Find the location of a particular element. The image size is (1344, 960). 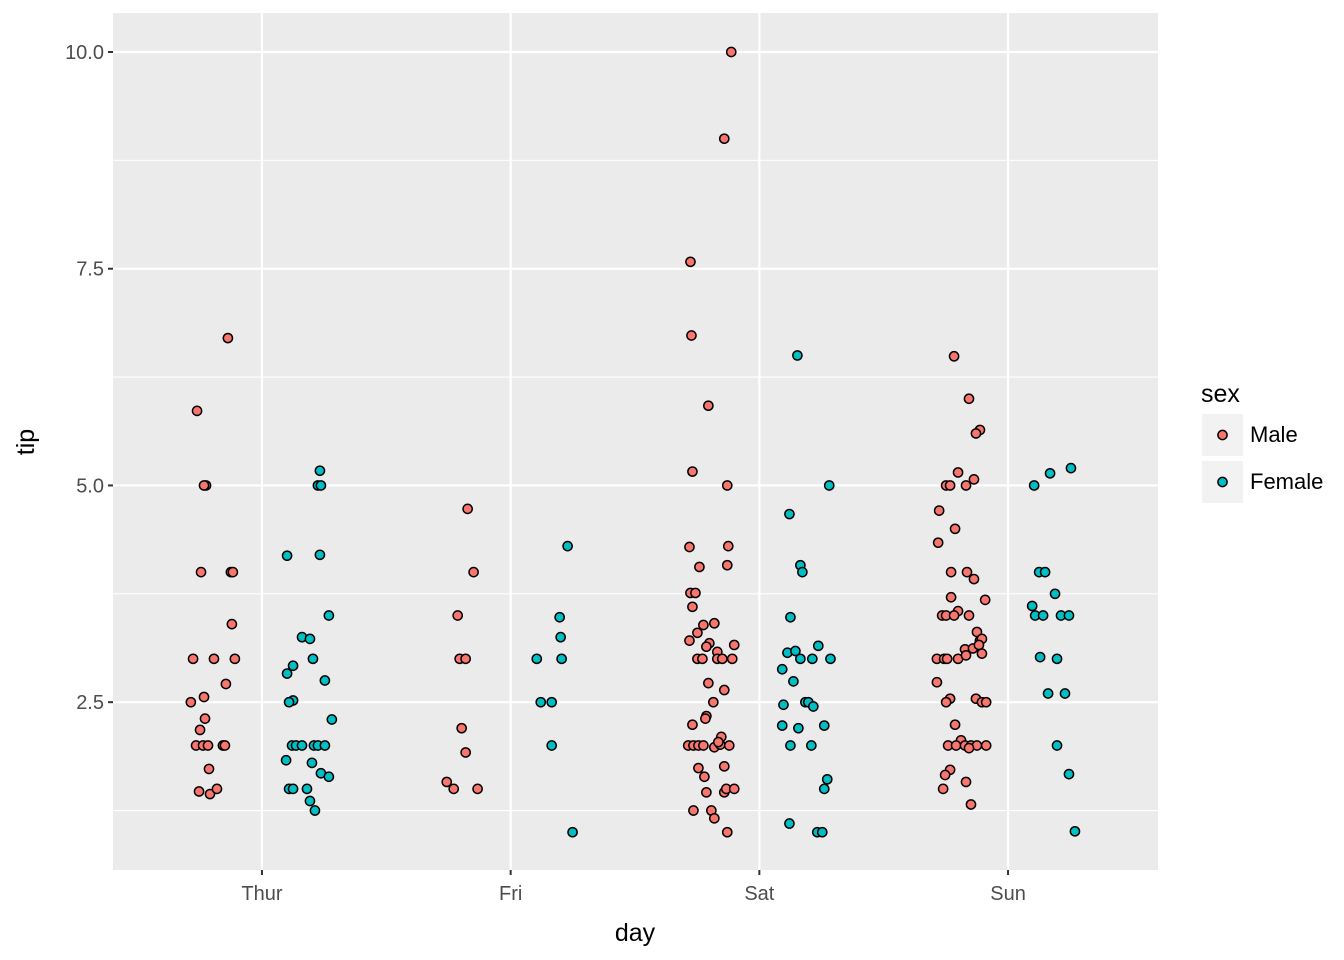

legend-marker-male is located at coordinates (1222, 435).